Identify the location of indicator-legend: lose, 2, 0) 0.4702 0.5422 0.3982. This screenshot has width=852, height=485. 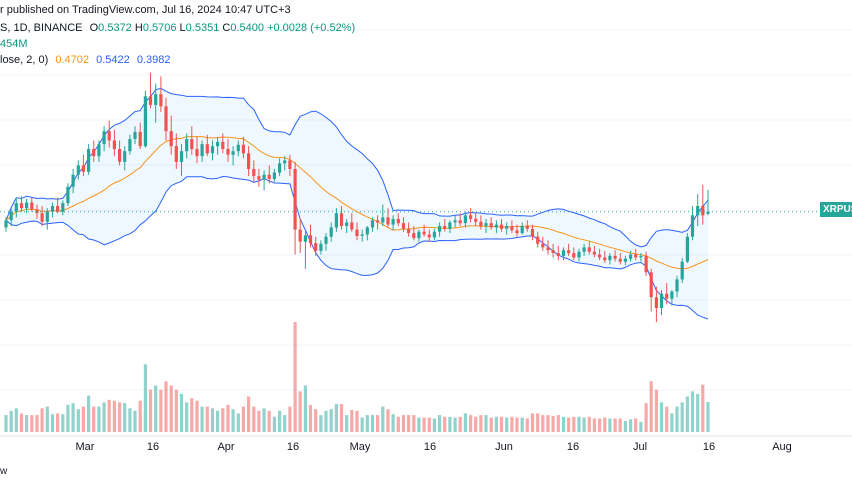
(85, 60).